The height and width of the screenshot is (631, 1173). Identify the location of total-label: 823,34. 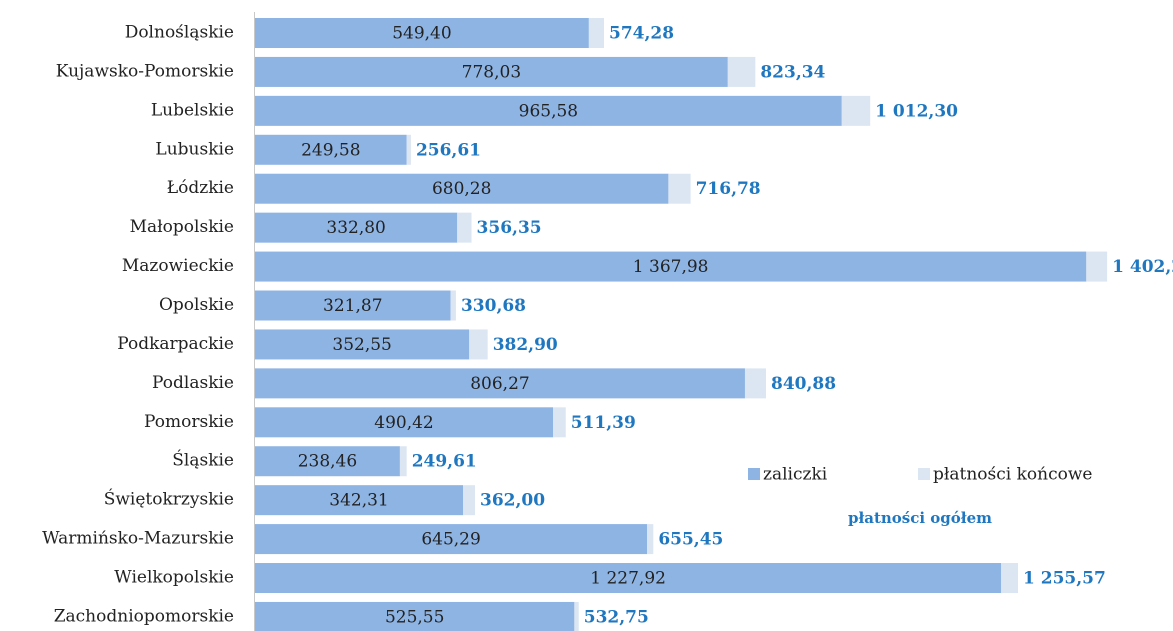
(792, 72).